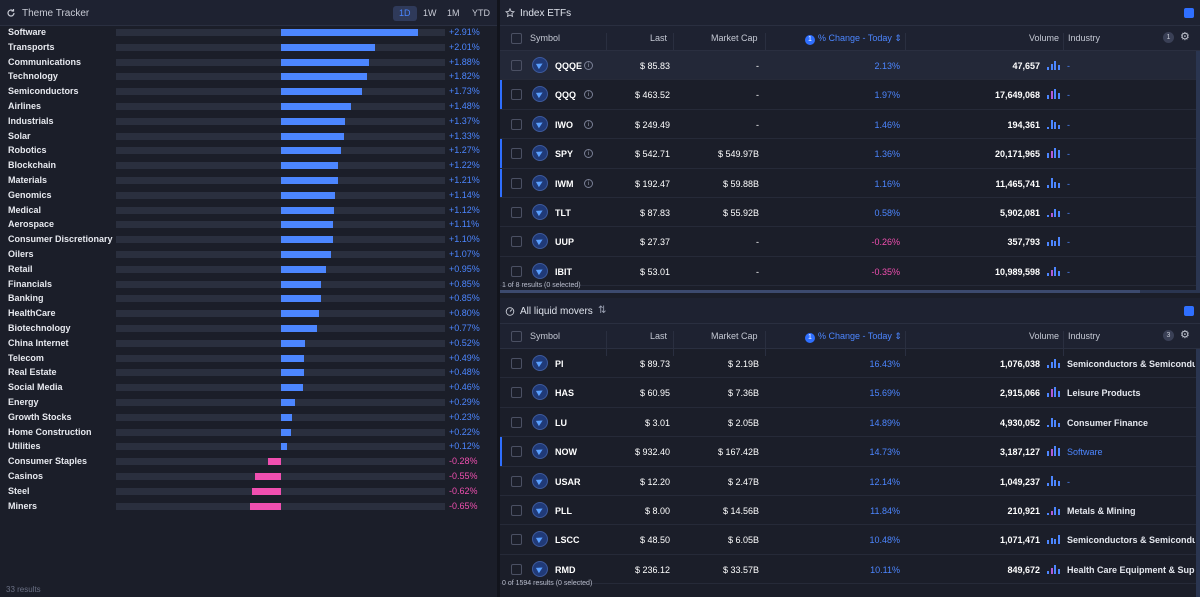 This screenshot has width=1200, height=597. What do you see at coordinates (248, 507) in the screenshot?
I see `theme-row: Miners -0.65%` at bounding box center [248, 507].